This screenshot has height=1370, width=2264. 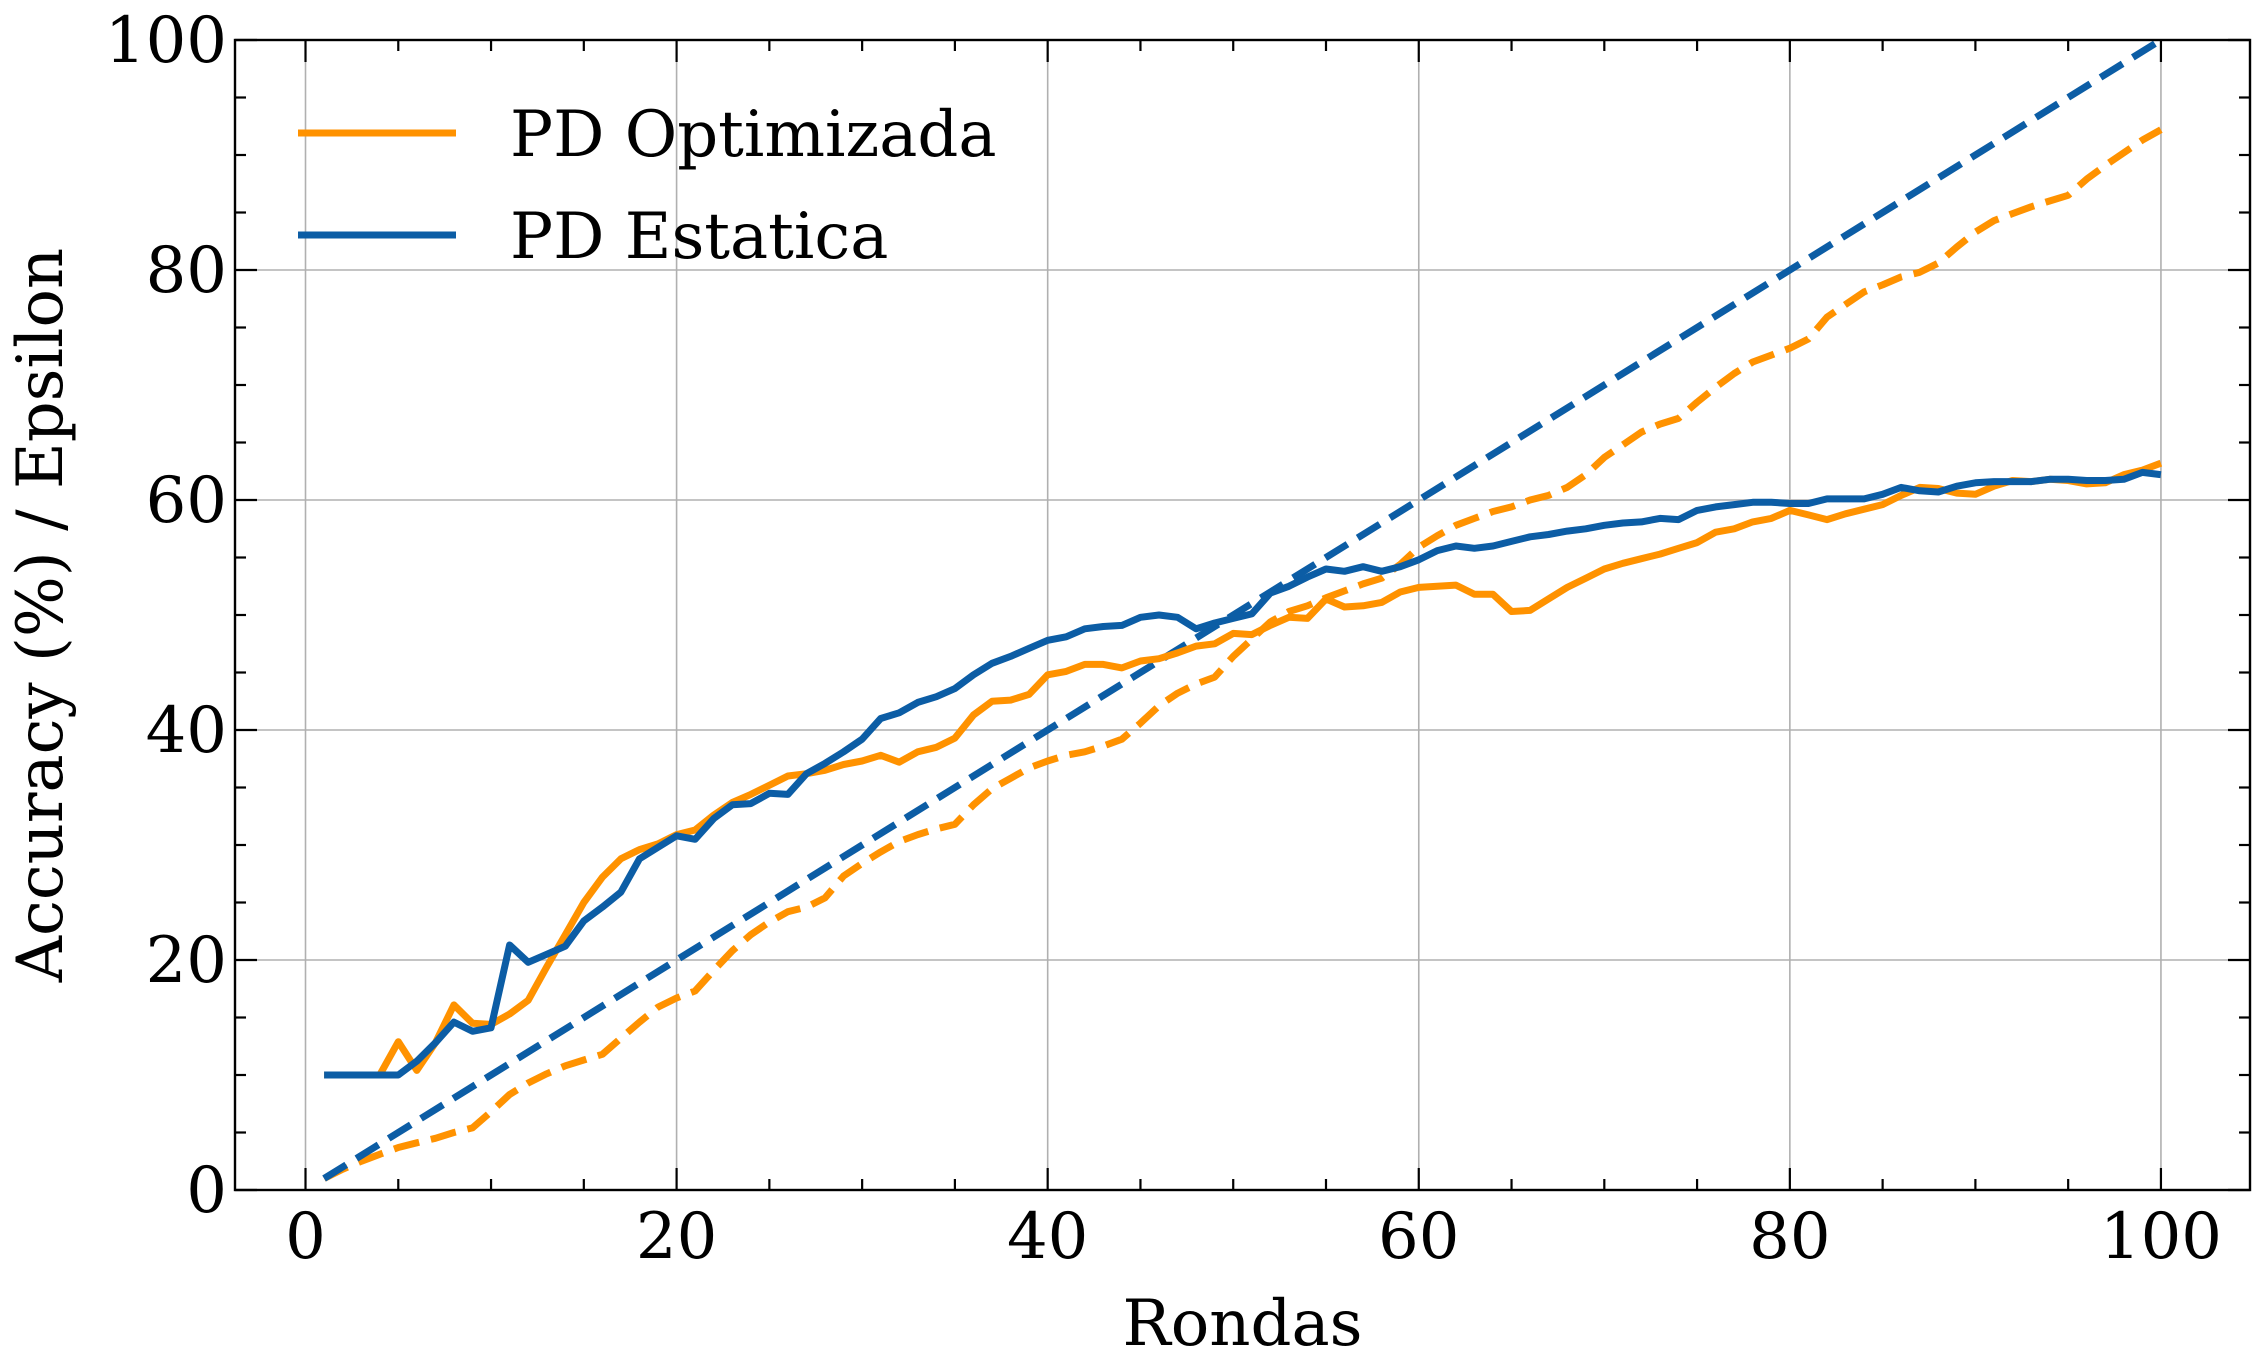 What do you see at coordinates (676, 1237) in the screenshot?
I see `x-tick-label: 20` at bounding box center [676, 1237].